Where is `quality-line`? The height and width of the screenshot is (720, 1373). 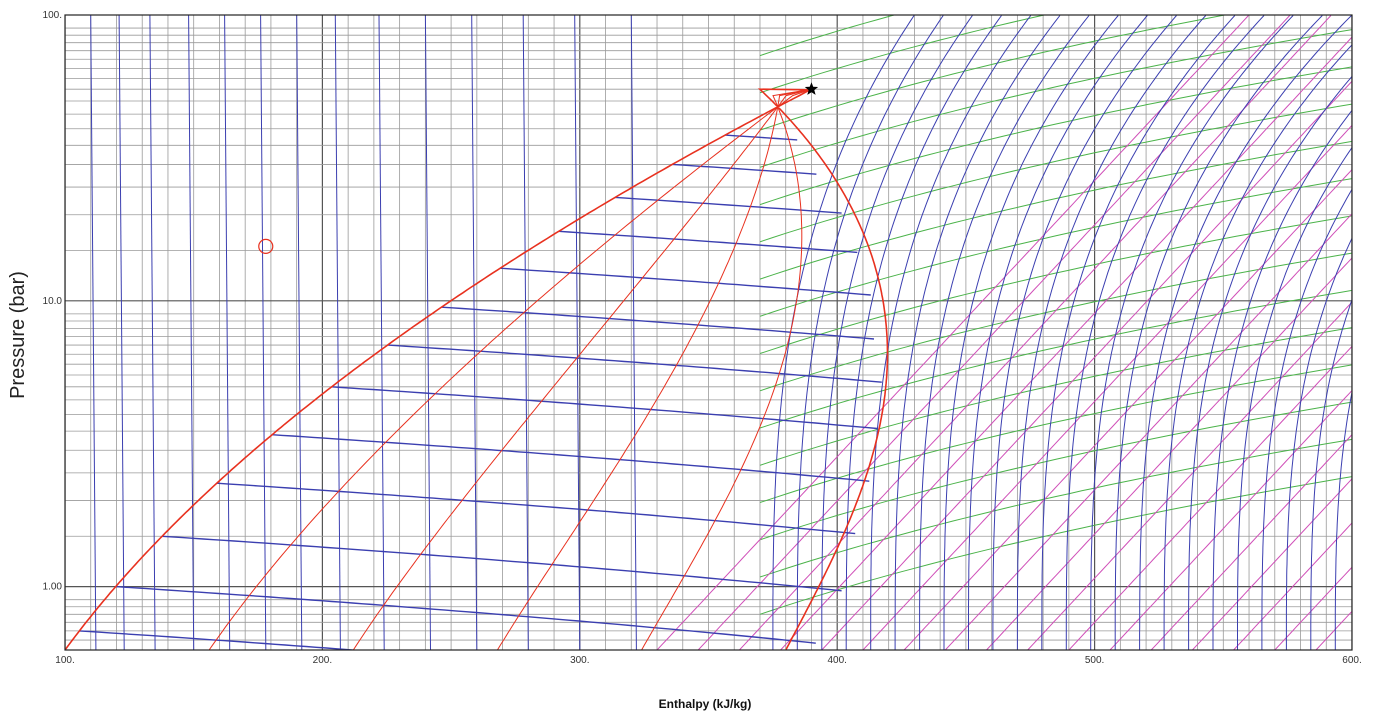
quality-line is located at coordinates (726, 369).